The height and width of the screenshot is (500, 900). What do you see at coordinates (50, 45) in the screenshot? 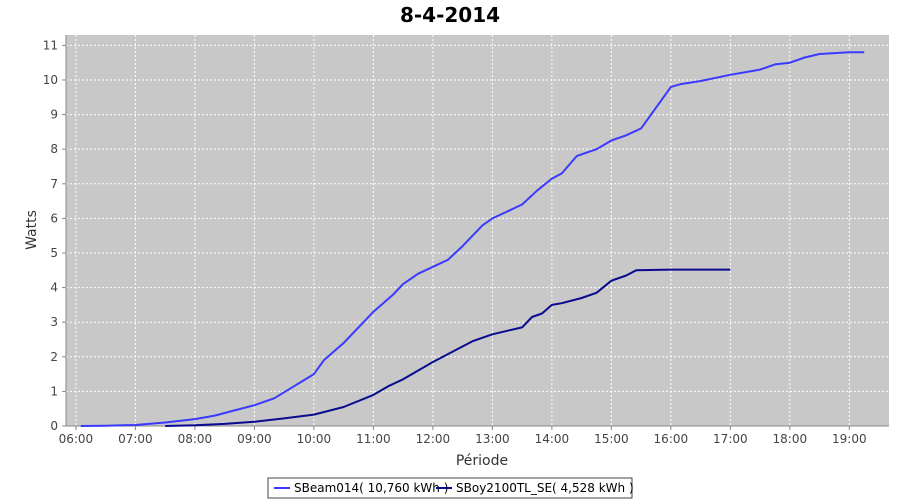
I see `y-tick-label: 11` at bounding box center [50, 45].